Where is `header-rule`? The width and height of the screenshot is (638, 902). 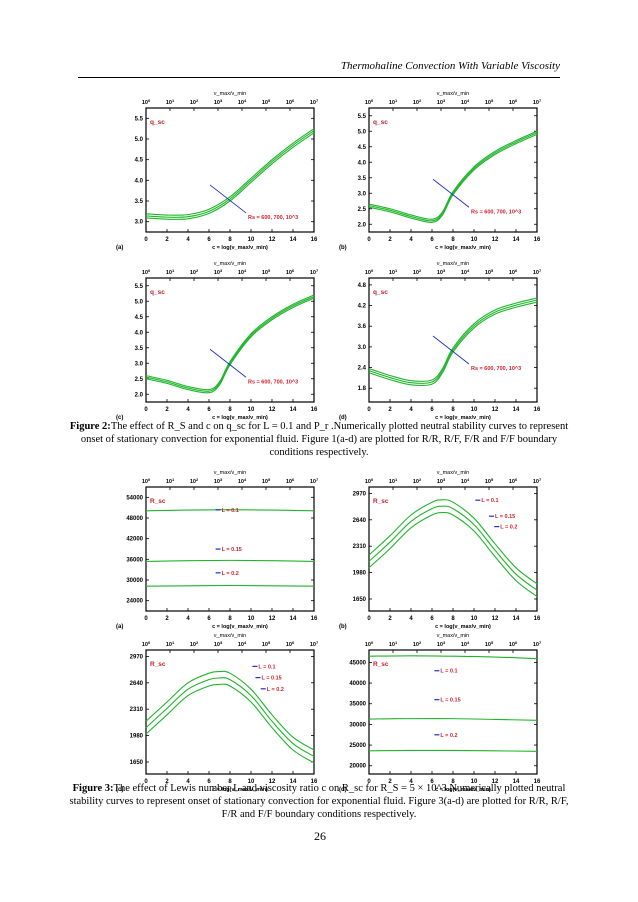 header-rule is located at coordinates (319, 77).